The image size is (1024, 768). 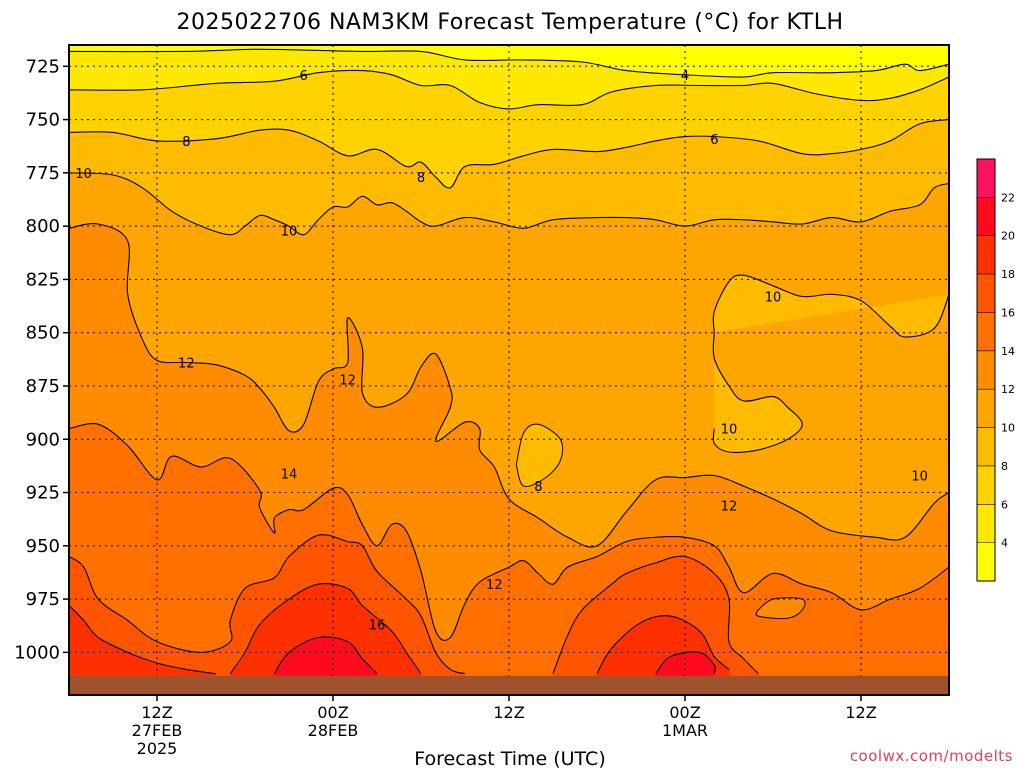 I want to click on contour-line-8-pocket, so click(x=539, y=455).